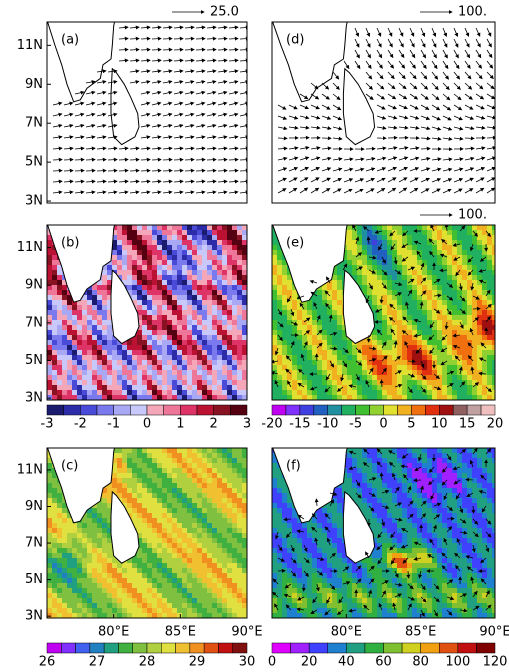 This screenshot has height=672, width=509. What do you see at coordinates (30, 45) in the screenshot?
I see `y-tick-label: 11N` at bounding box center [30, 45].